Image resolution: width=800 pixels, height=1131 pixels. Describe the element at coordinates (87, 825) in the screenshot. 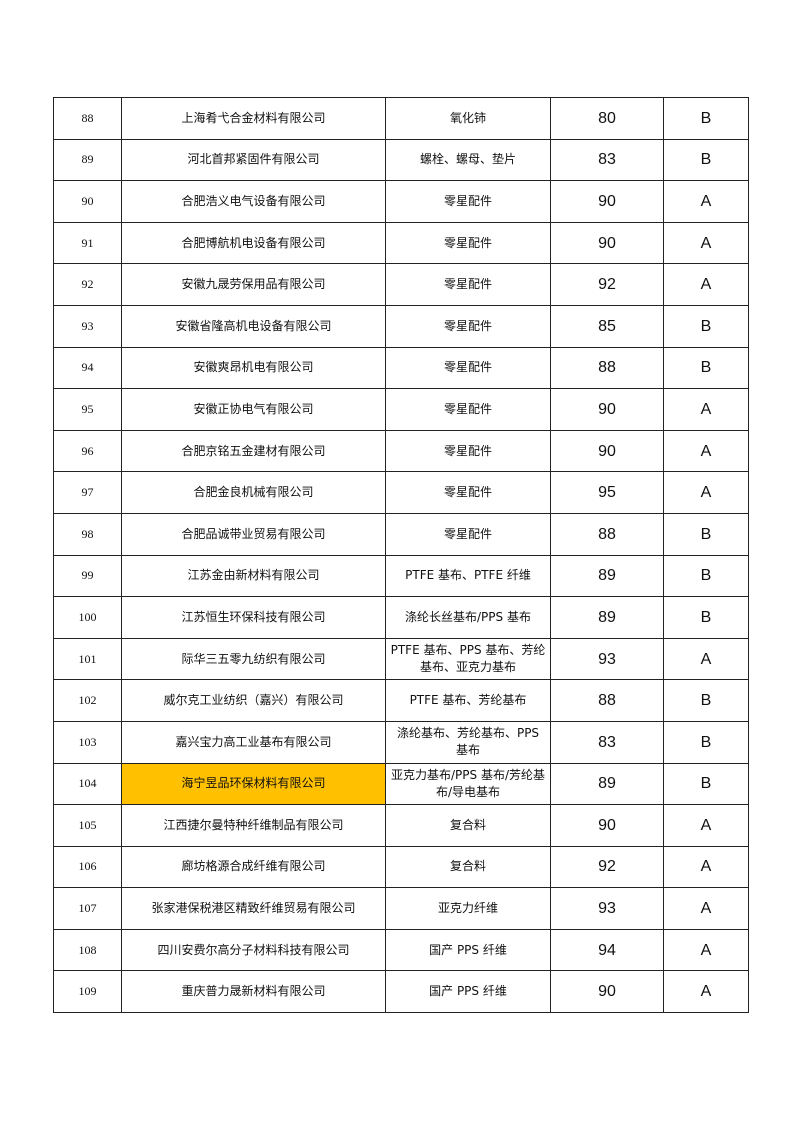

I see `row-number-cell: 105` at that location.